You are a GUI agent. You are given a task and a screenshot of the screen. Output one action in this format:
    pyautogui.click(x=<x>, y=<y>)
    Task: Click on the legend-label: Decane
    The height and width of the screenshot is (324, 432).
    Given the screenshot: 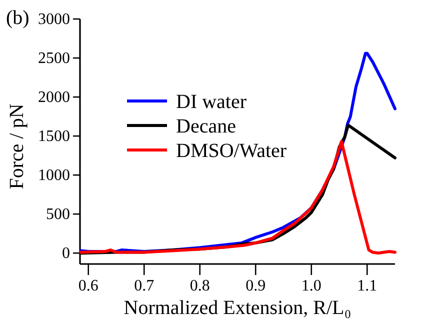 What is the action you would take?
    pyautogui.click(x=206, y=127)
    